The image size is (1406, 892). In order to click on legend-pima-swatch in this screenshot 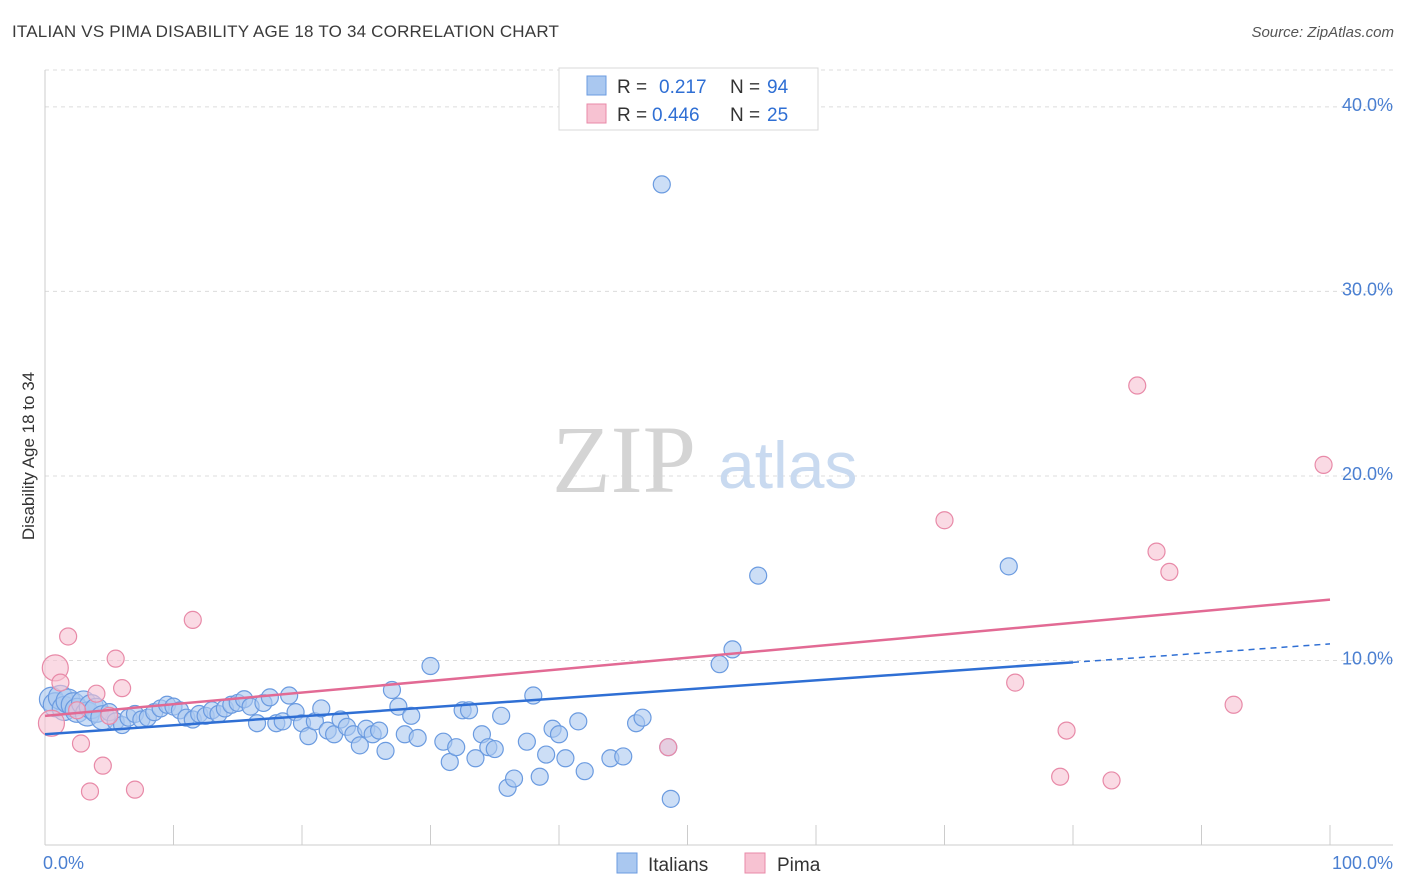, I will do `click(755, 863)`.